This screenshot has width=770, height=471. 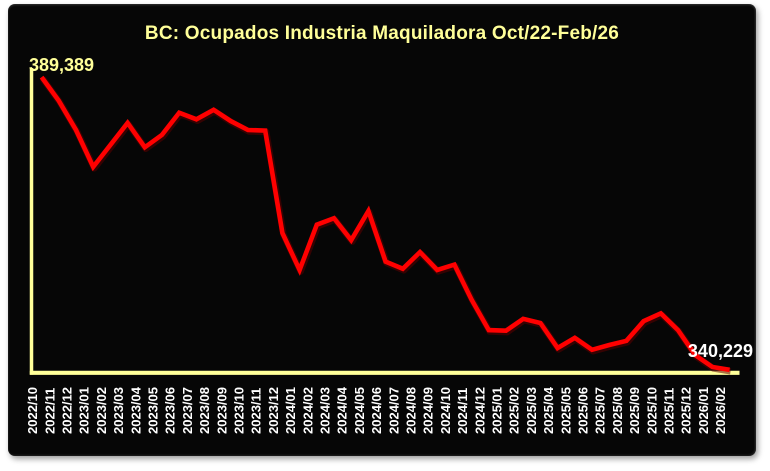 I want to click on x-axis-label: 2025/08, so click(x=617, y=410).